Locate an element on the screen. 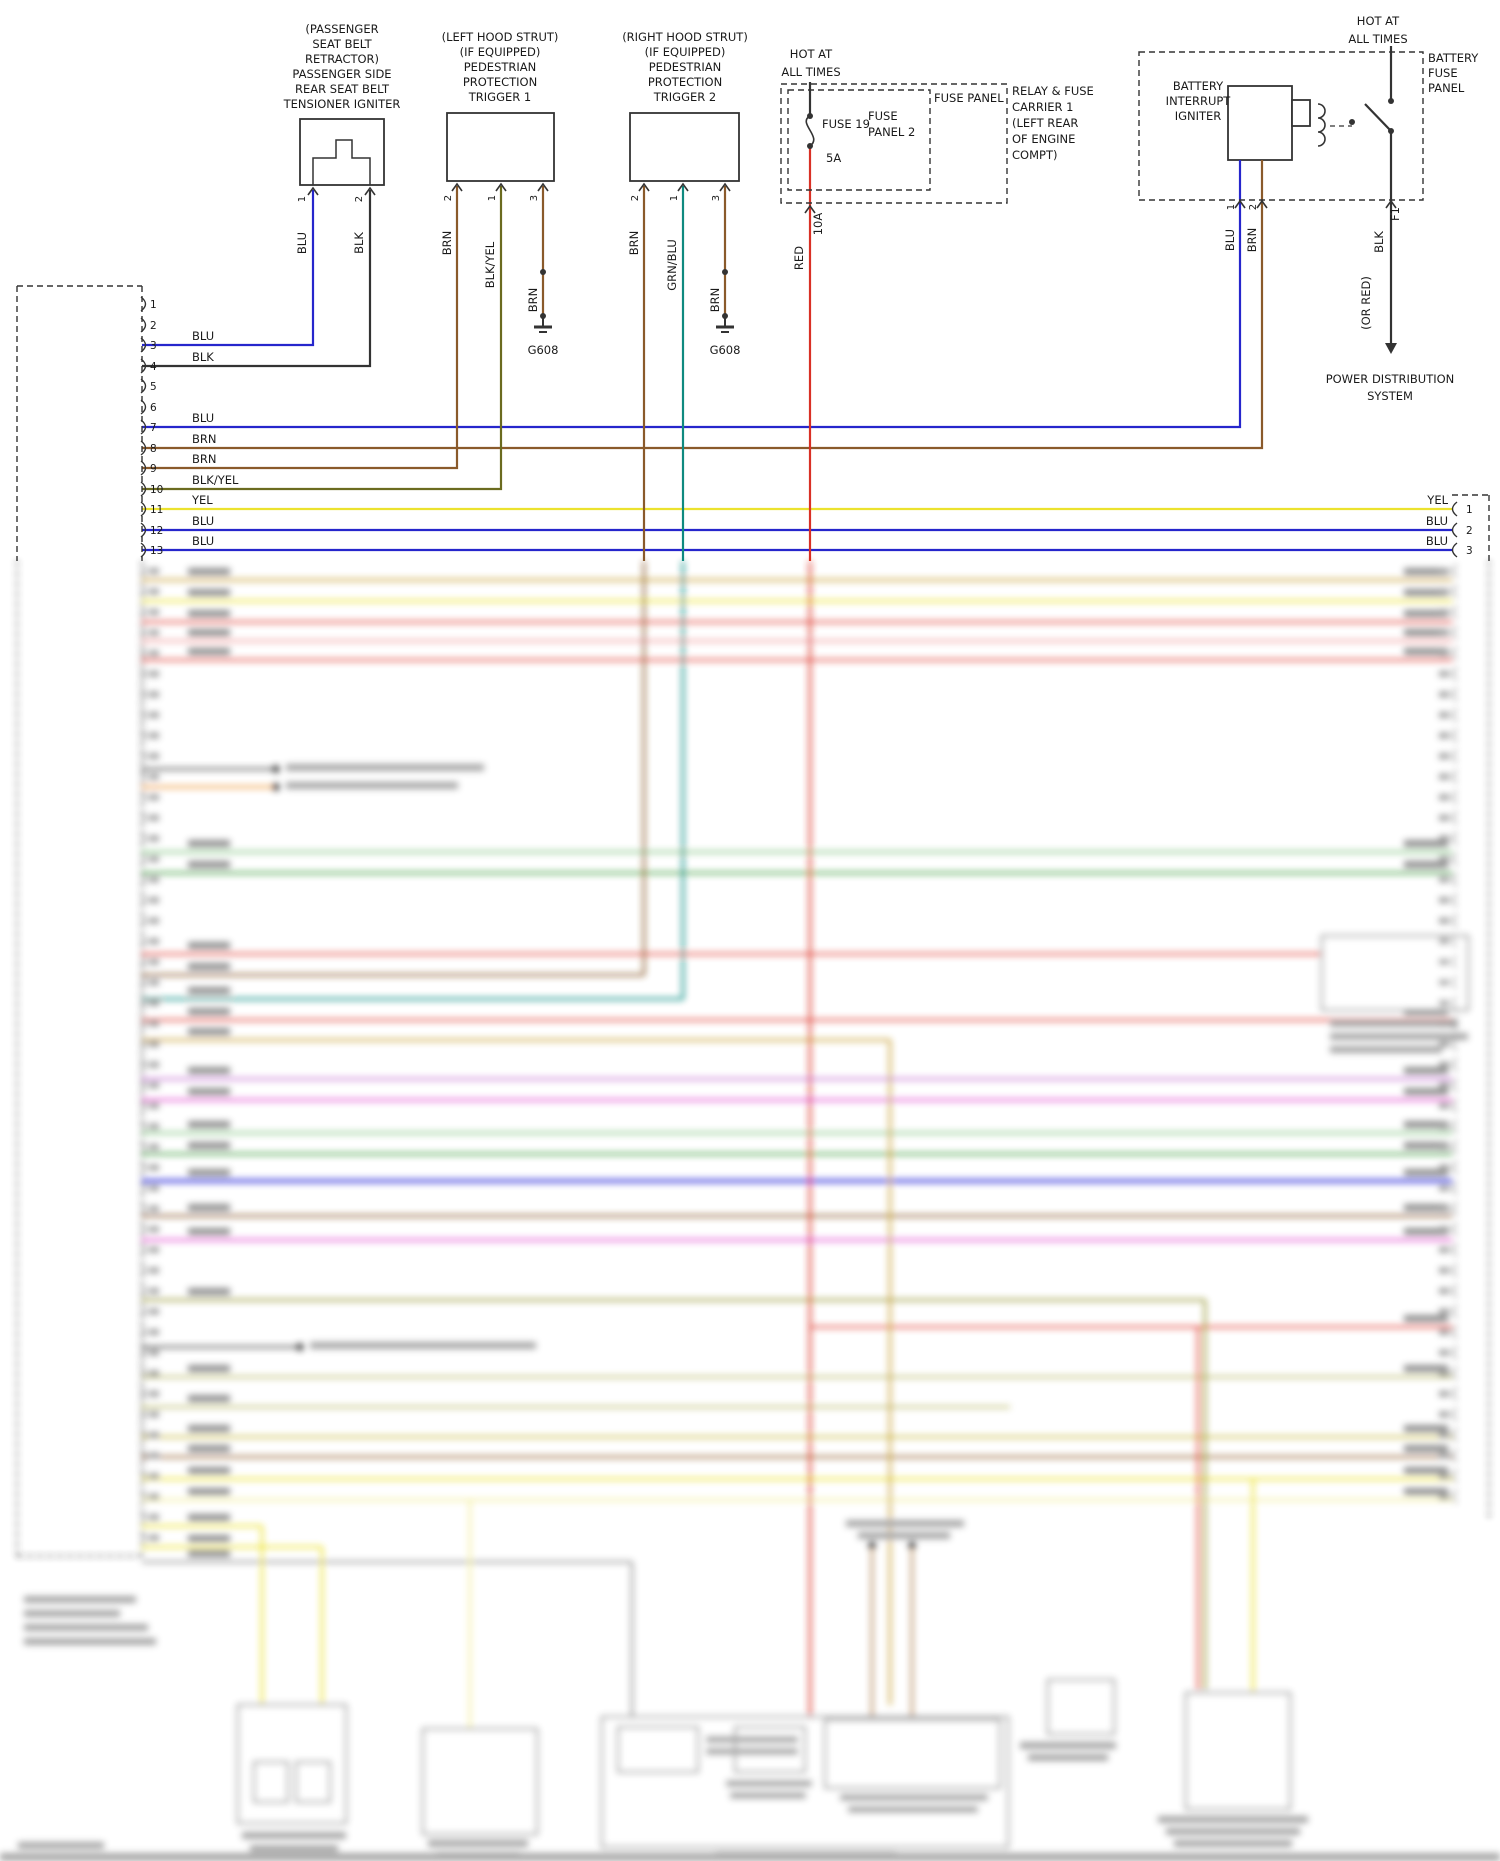  label-6: 6 is located at coordinates (153, 408).